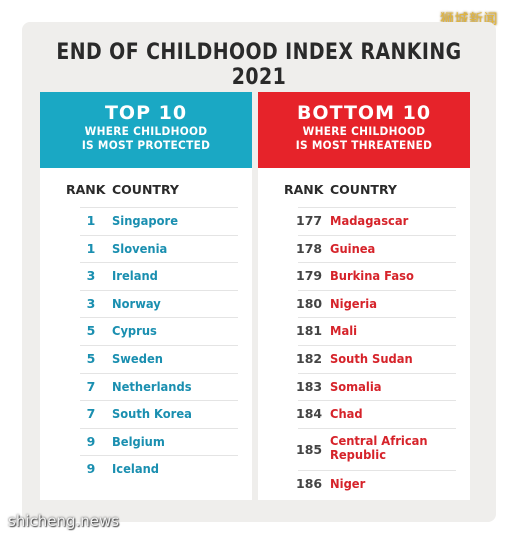 The height and width of the screenshot is (538, 510). Describe the element at coordinates (152, 386) in the screenshot. I see `country-cell: Netherlands` at that location.